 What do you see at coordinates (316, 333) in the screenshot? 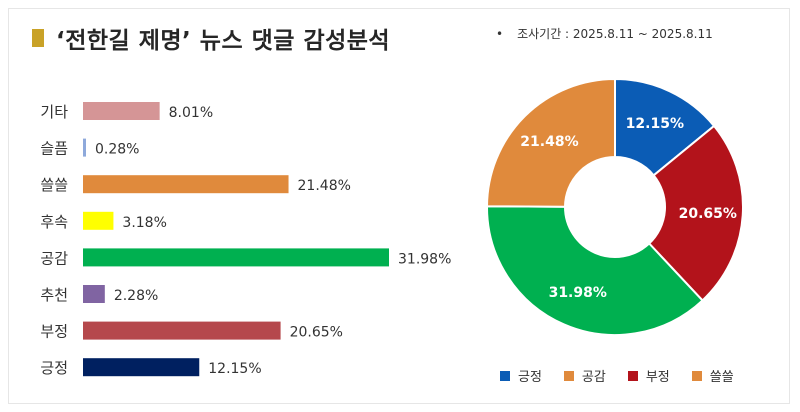
I see `bar-value-label: 20.65%` at bounding box center [316, 333].